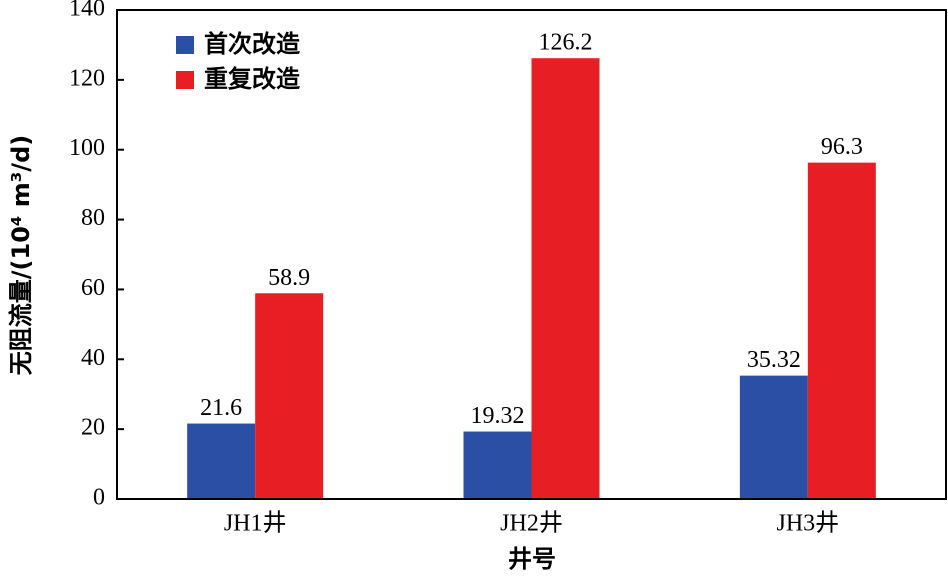 The height and width of the screenshot is (583, 948). Describe the element at coordinates (255, 523) in the screenshot. I see `x-tick-label: JH1井` at that location.